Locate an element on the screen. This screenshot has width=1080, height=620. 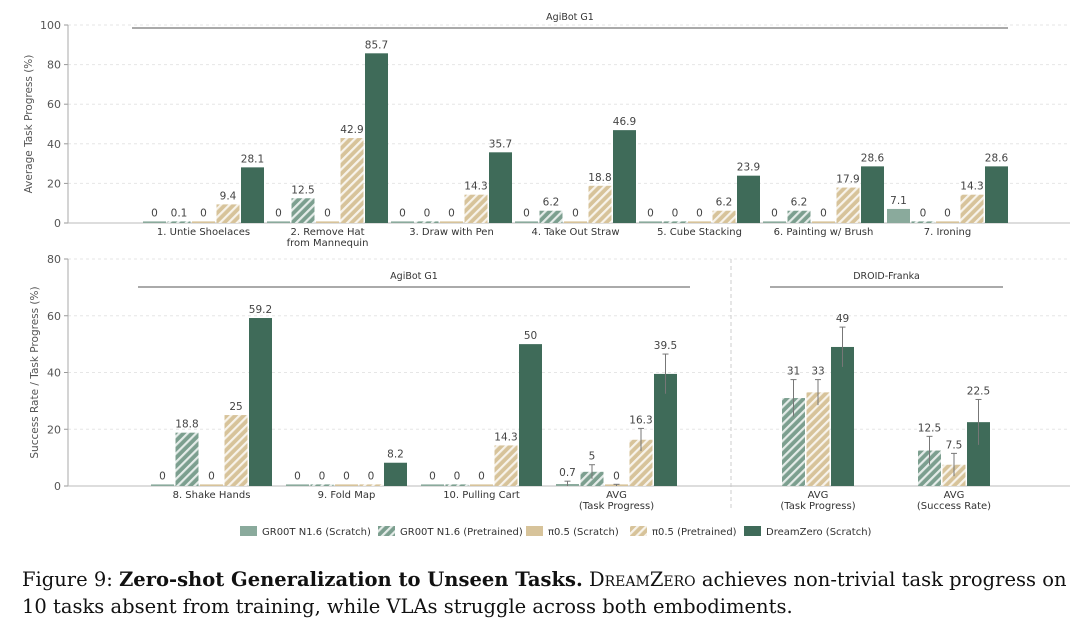
panel3-value-label: 12.5 is located at coordinates (929, 428).